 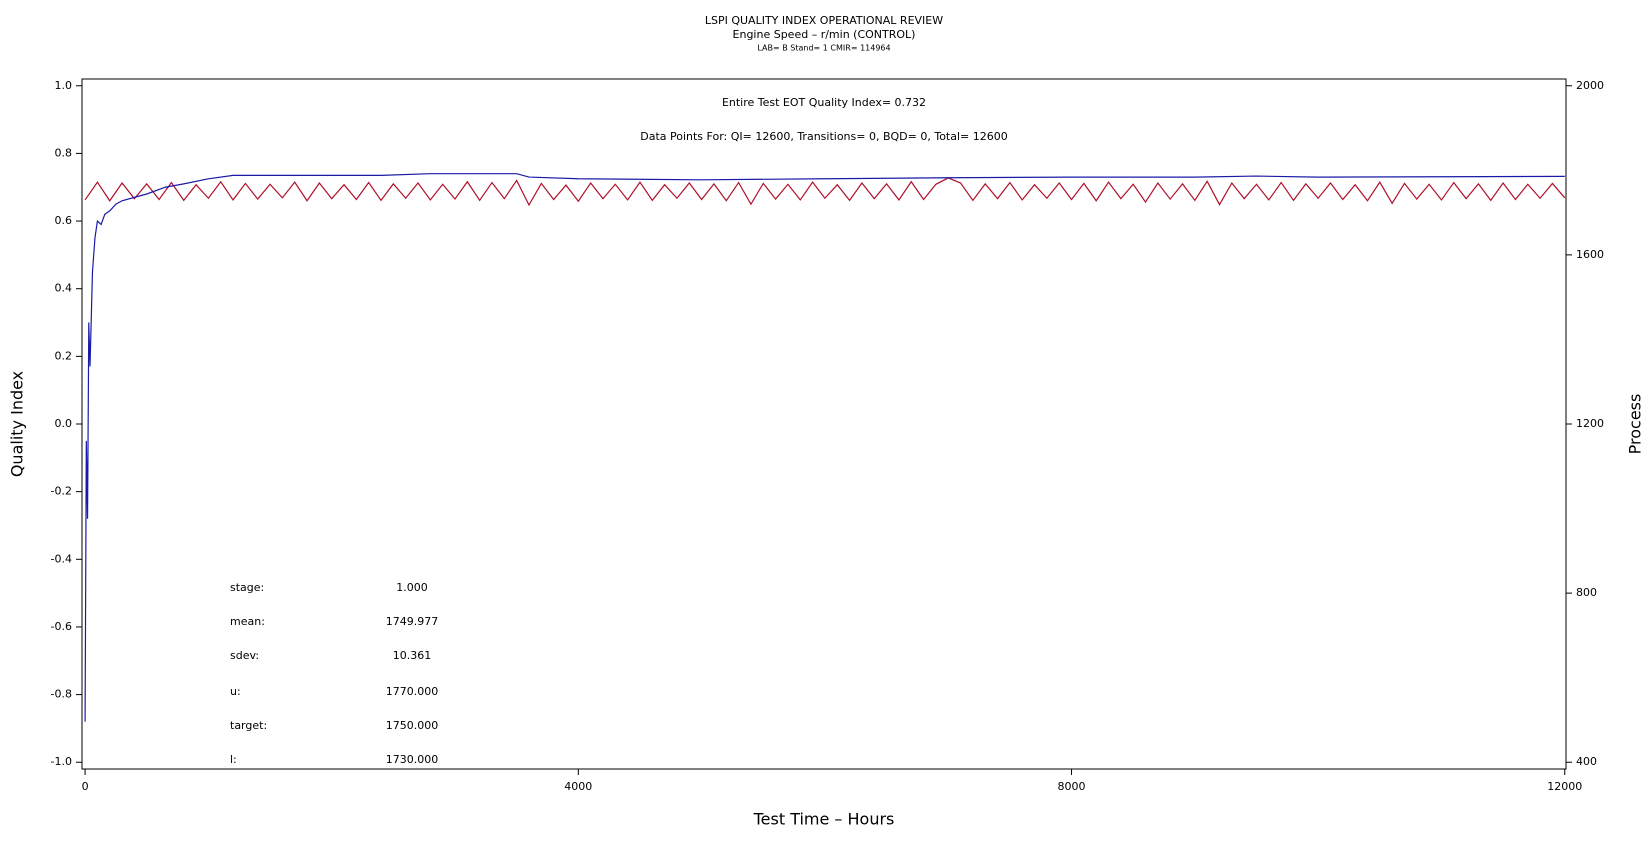 What do you see at coordinates (64, 85) in the screenshot?
I see `y-tick-label: 1.0` at bounding box center [64, 85].